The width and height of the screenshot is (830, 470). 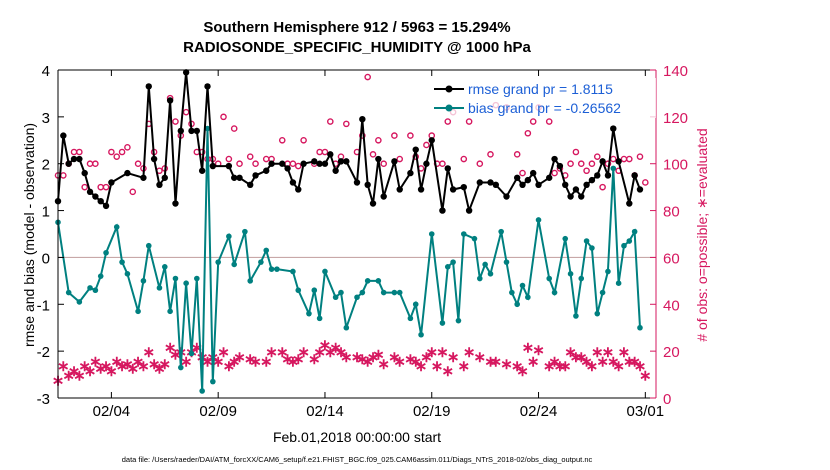 What do you see at coordinates (671, 258) in the screenshot?
I see `y-tick-label-right: 60` at bounding box center [671, 258].